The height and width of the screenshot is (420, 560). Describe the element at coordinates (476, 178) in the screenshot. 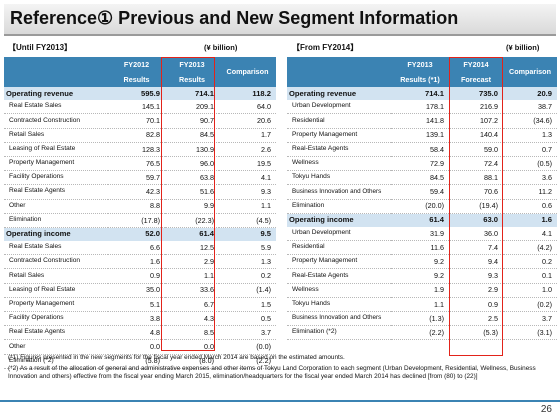

I see `row-value-2: 88.1` at that location.